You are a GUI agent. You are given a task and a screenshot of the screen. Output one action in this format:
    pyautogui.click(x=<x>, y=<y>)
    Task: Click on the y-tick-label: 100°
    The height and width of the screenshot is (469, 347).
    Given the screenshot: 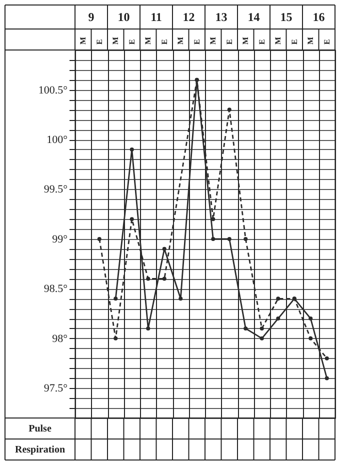 What is the action you would take?
    pyautogui.click(x=57, y=140)
    